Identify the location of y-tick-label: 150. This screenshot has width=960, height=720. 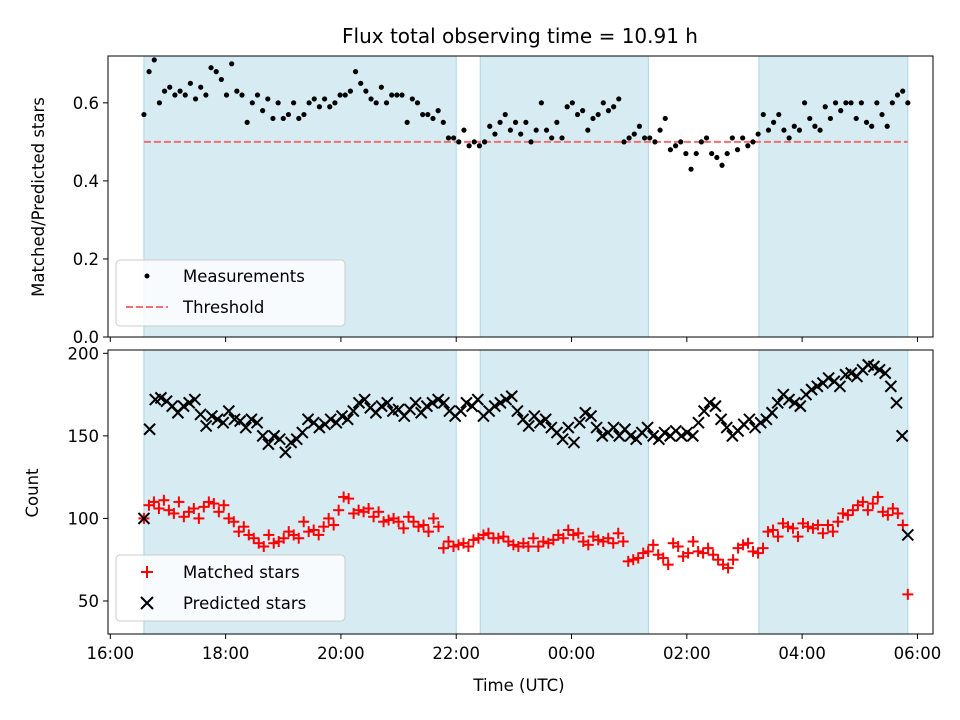
(84, 436).